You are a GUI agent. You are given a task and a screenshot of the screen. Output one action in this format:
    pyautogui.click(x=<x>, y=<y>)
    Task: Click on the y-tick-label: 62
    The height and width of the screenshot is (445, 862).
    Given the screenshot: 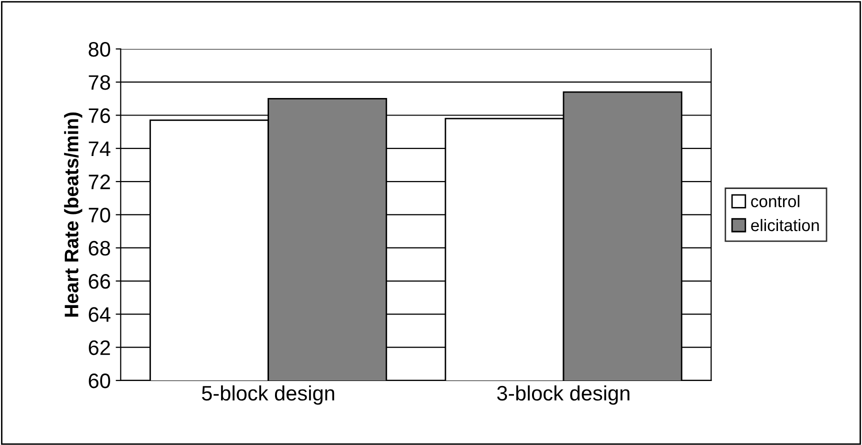 What is the action you would take?
    pyautogui.click(x=99, y=348)
    